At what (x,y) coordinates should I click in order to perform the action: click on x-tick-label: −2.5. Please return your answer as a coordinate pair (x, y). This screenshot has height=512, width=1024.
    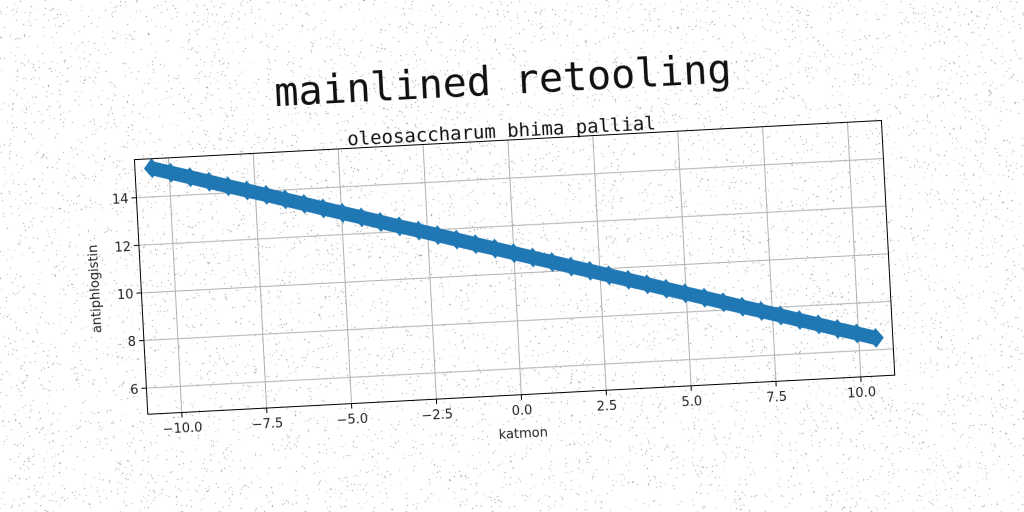
    Looking at the image, I should click on (437, 415).